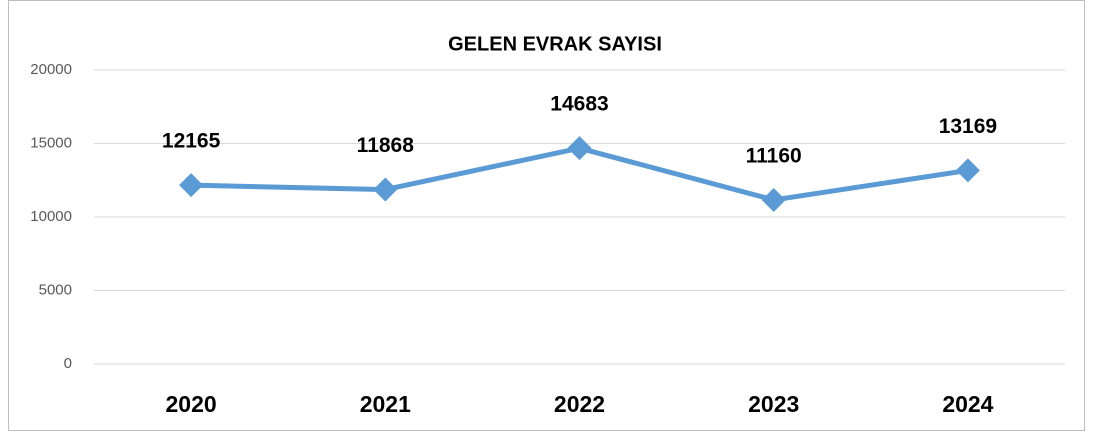 Image resolution: width=1094 pixels, height=435 pixels. Describe the element at coordinates (967, 404) in the screenshot. I see `x-tick-label: 2024` at that location.